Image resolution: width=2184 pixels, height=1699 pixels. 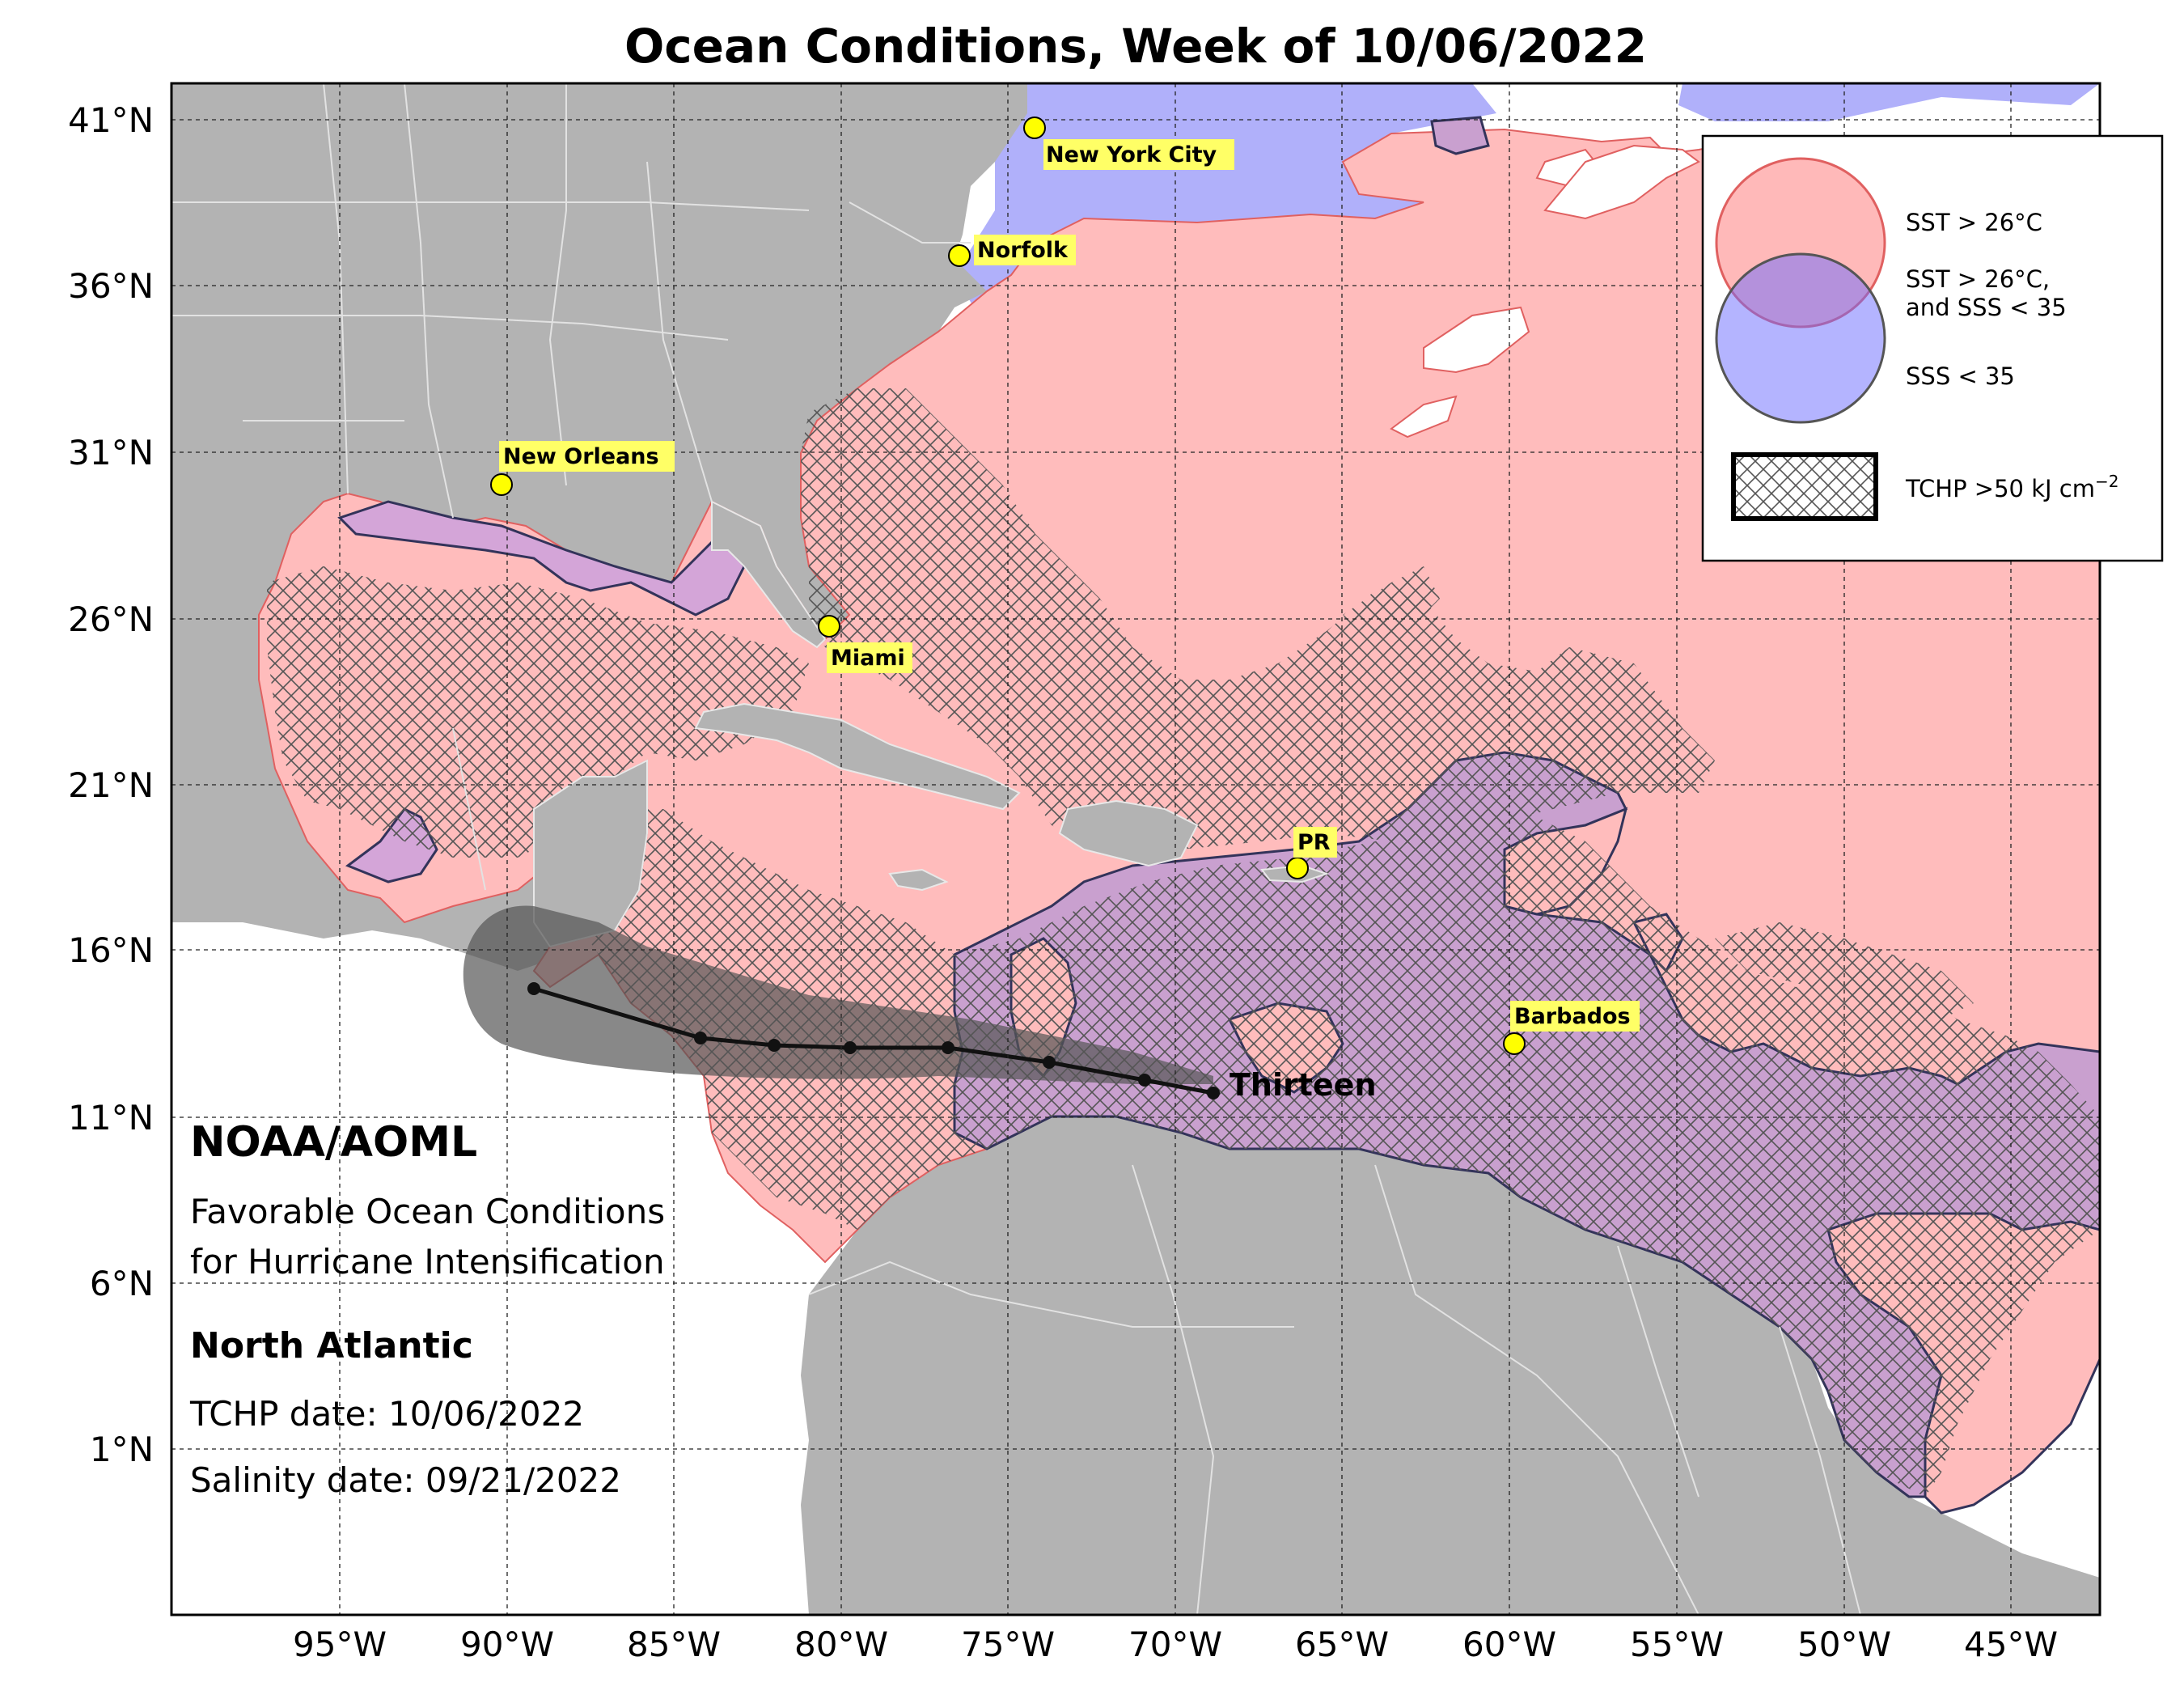 What do you see at coordinates (1509, 1644) in the screenshot?
I see `lon-label: 60°W` at bounding box center [1509, 1644].